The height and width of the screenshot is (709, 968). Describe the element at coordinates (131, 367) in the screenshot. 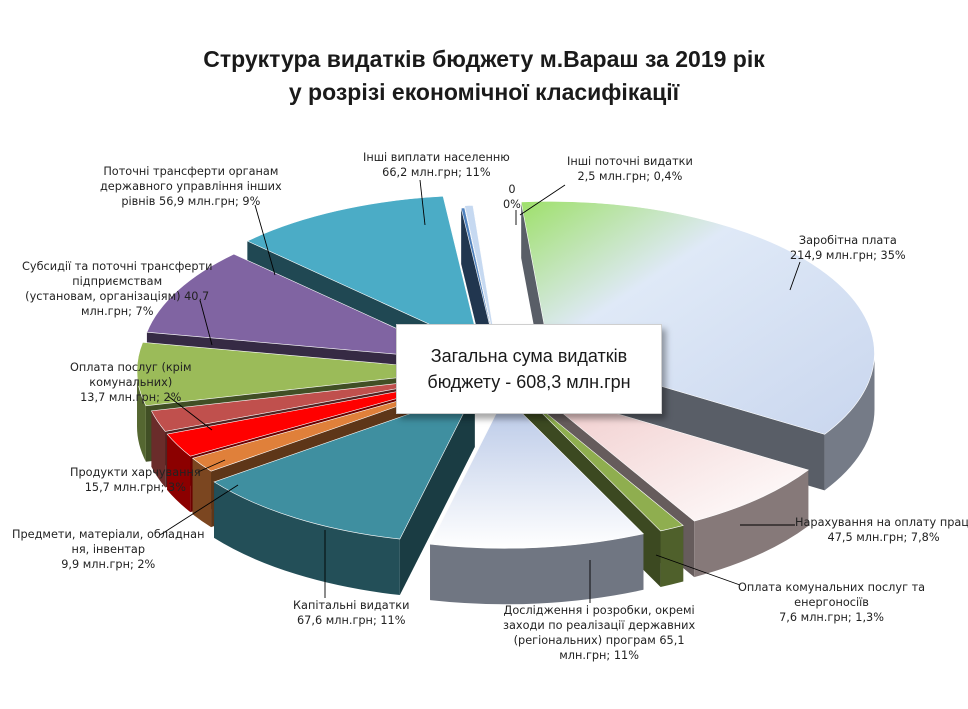

I see `label-line: Оплата послуг (крім` at that location.